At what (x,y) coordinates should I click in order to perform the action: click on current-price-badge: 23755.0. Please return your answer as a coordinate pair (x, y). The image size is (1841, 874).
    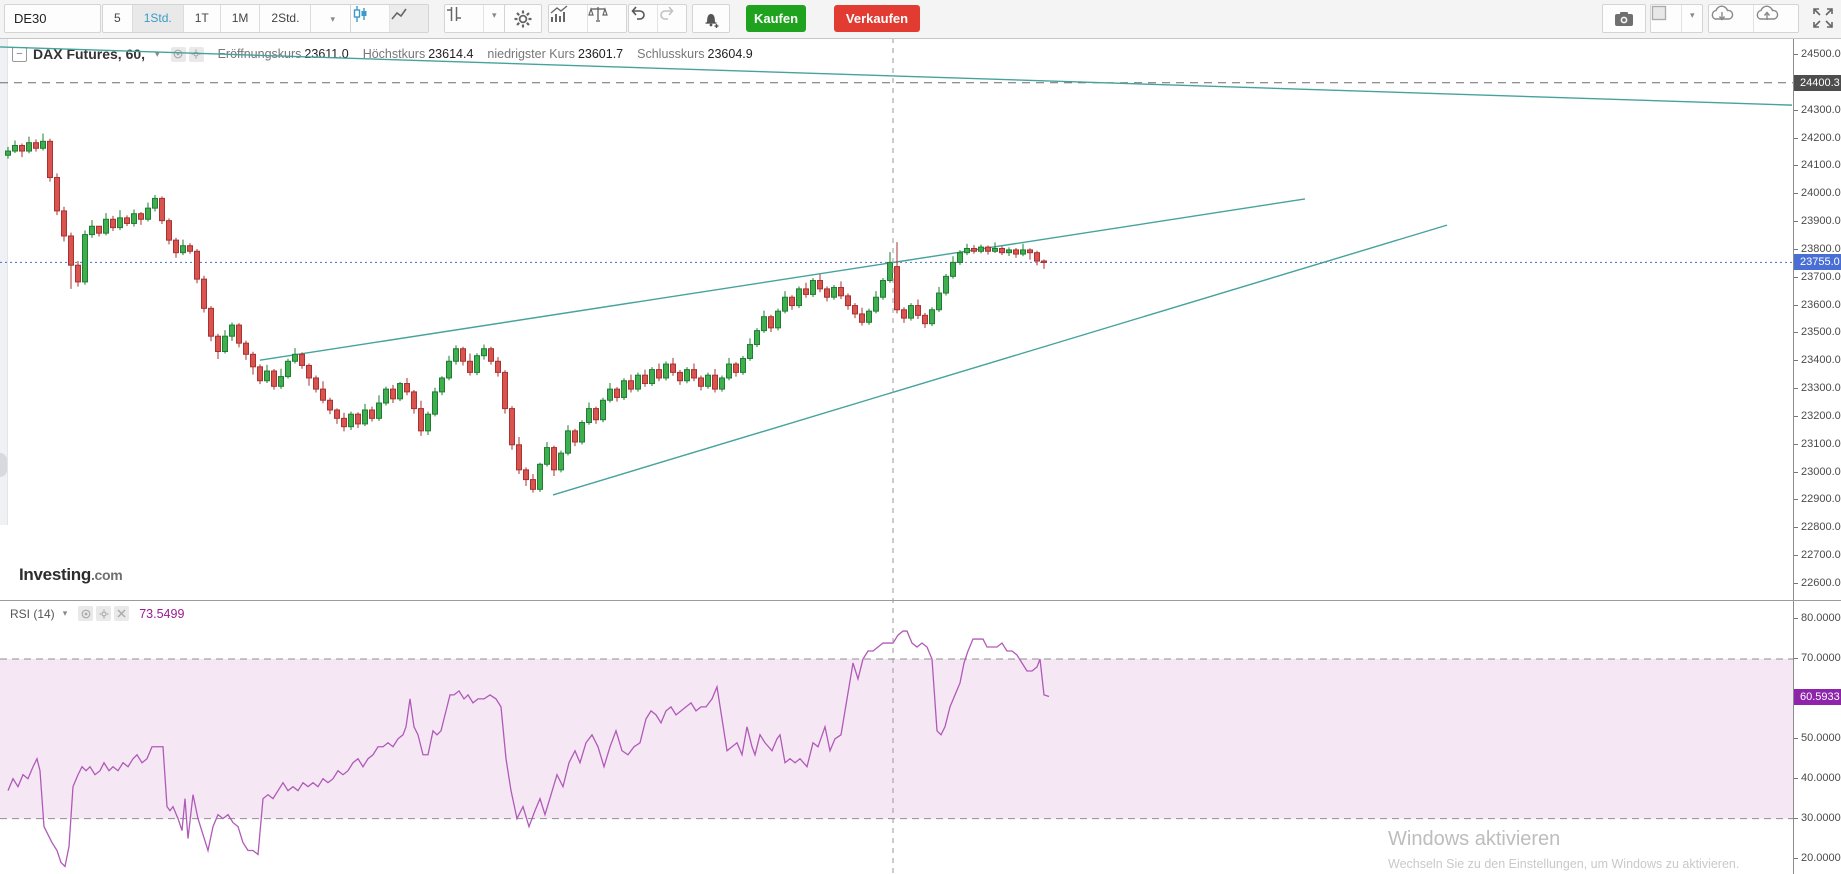
    Looking at the image, I should click on (1817, 262).